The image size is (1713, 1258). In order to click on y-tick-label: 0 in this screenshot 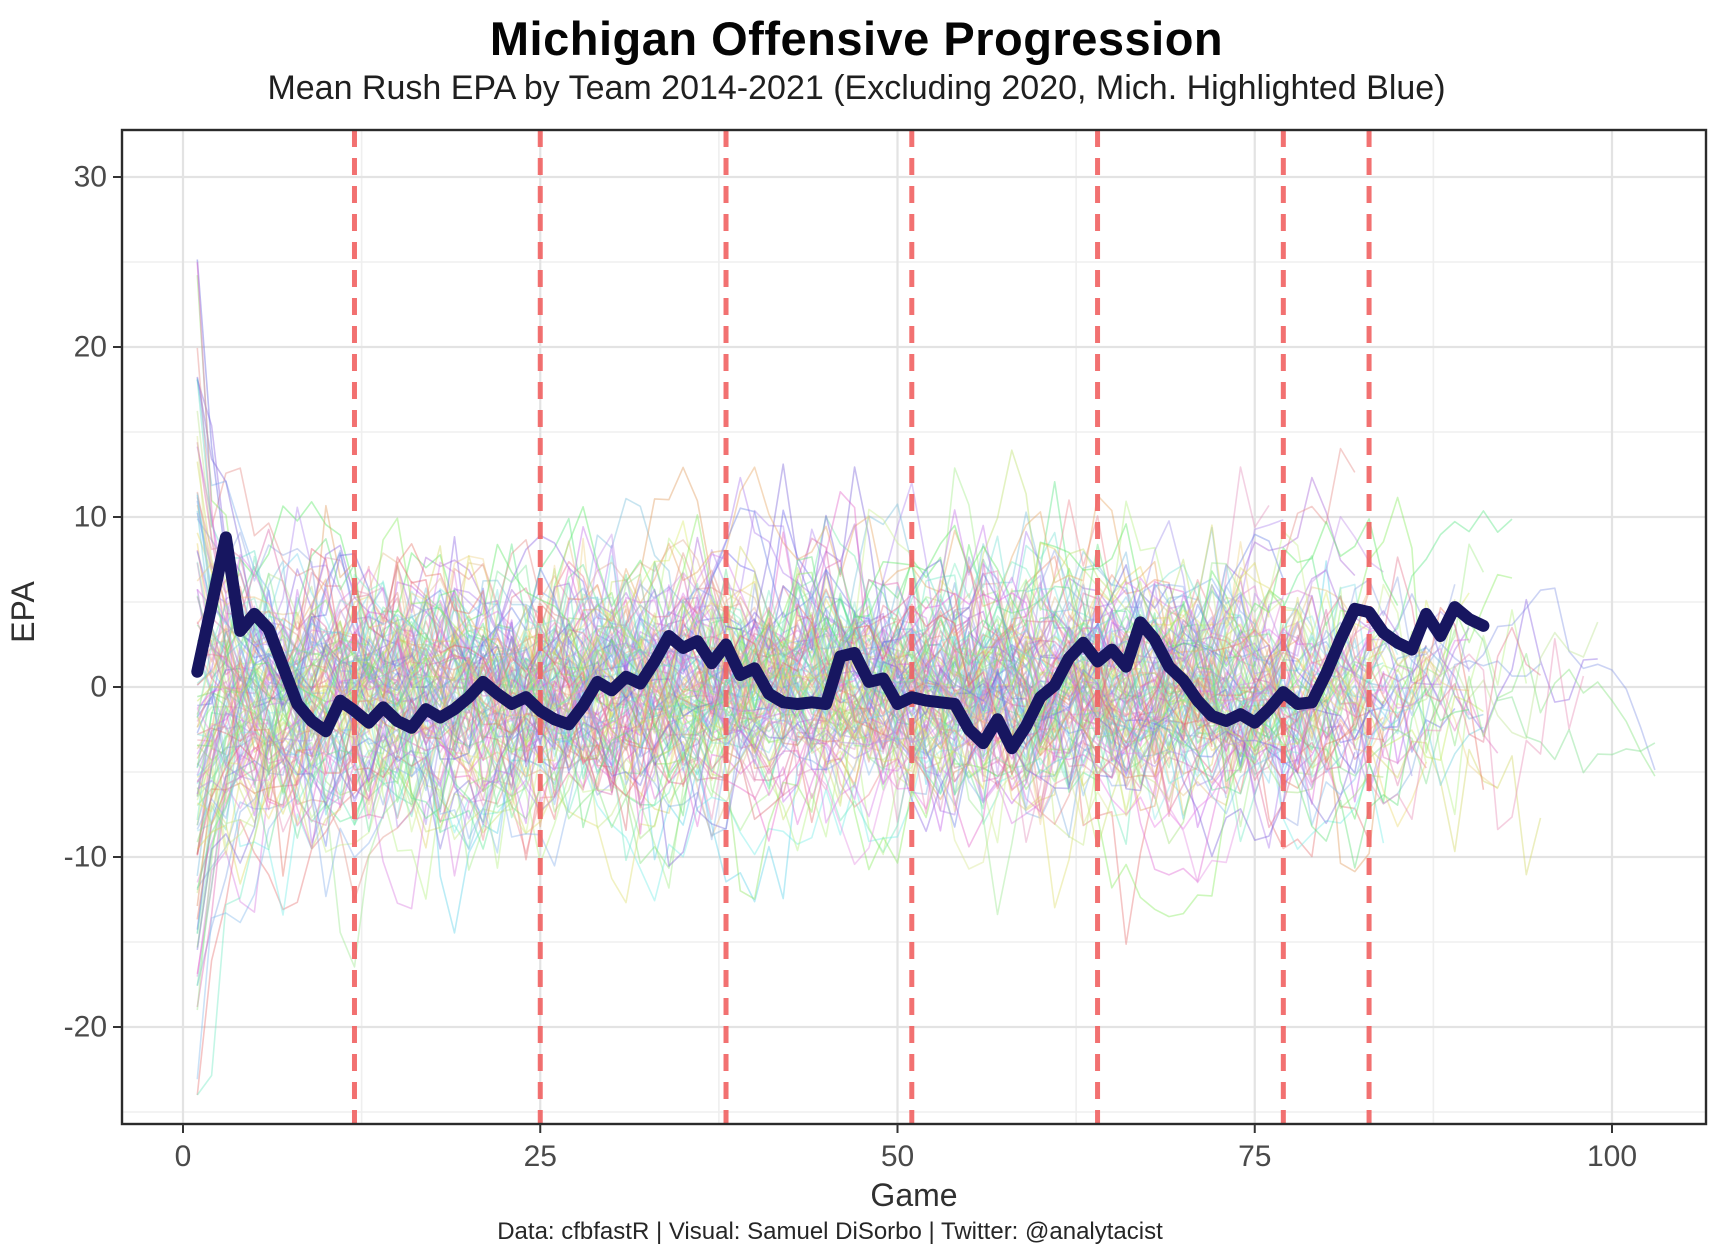, I will do `click(98, 687)`.